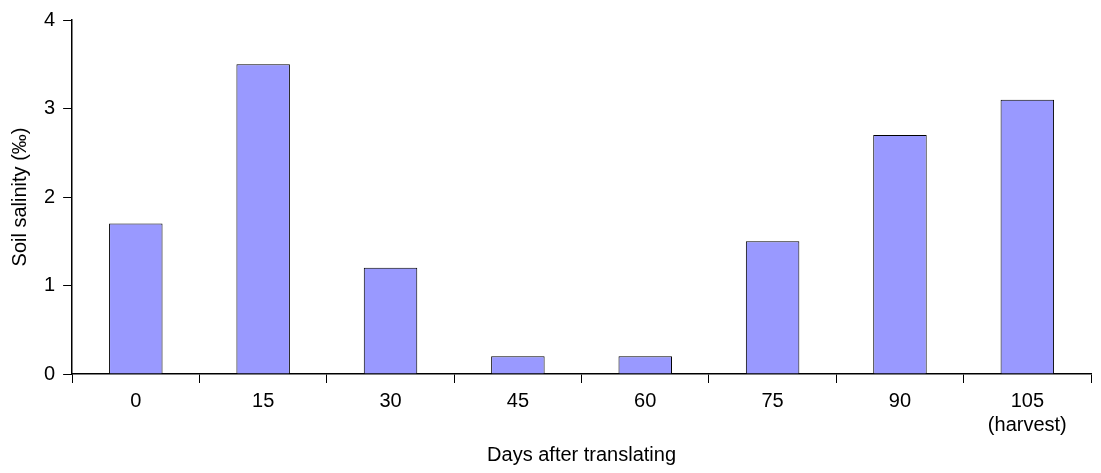  Describe the element at coordinates (50, 284) in the screenshot. I see `y-tick-label: 1` at that location.